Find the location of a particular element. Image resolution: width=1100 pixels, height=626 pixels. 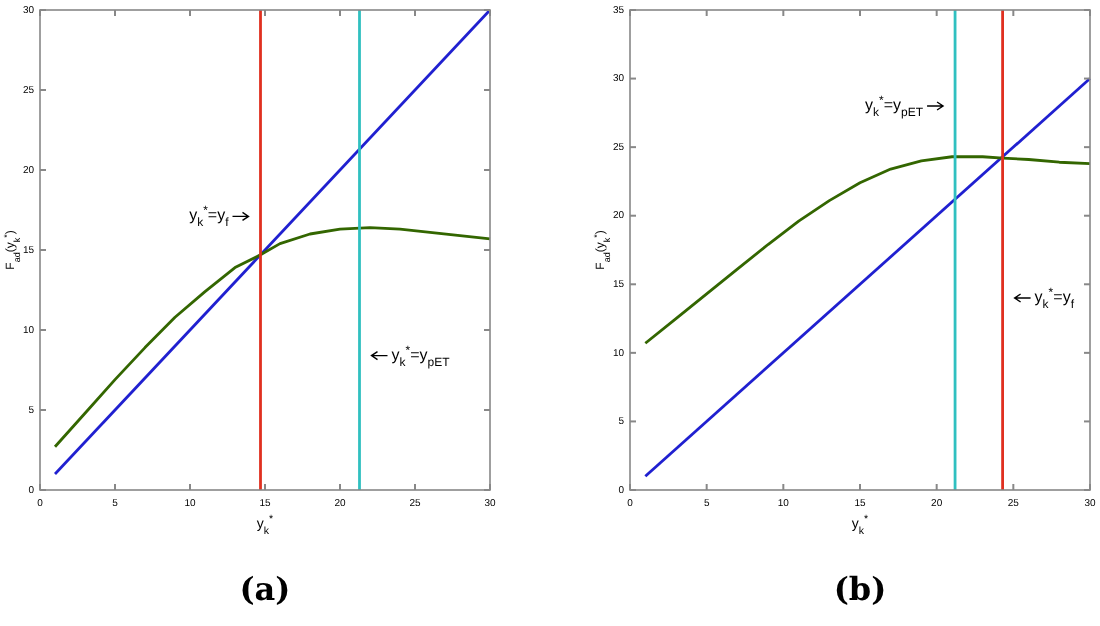

text: (a) is located at coordinates (265, 589).